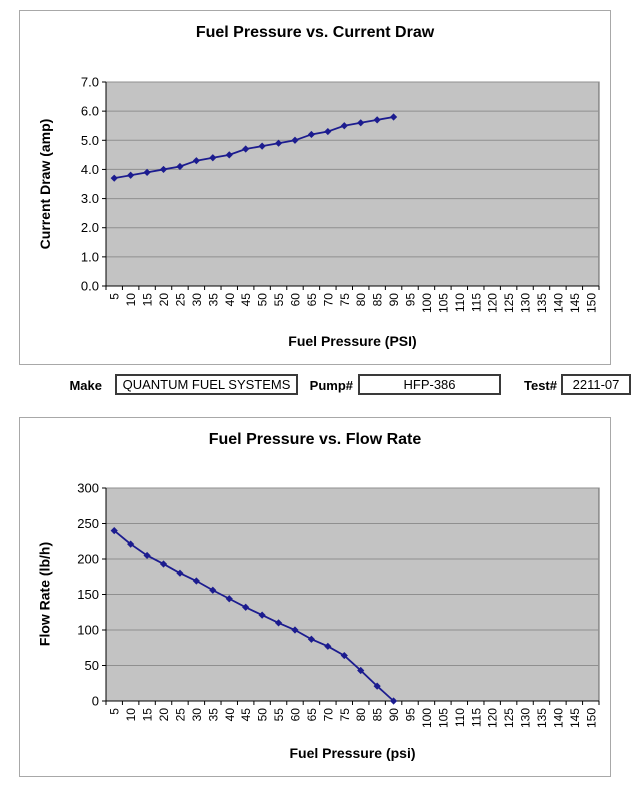 This screenshot has width=640, height=788. Describe the element at coordinates (85, 385) in the screenshot. I see `make-label: Make` at that location.